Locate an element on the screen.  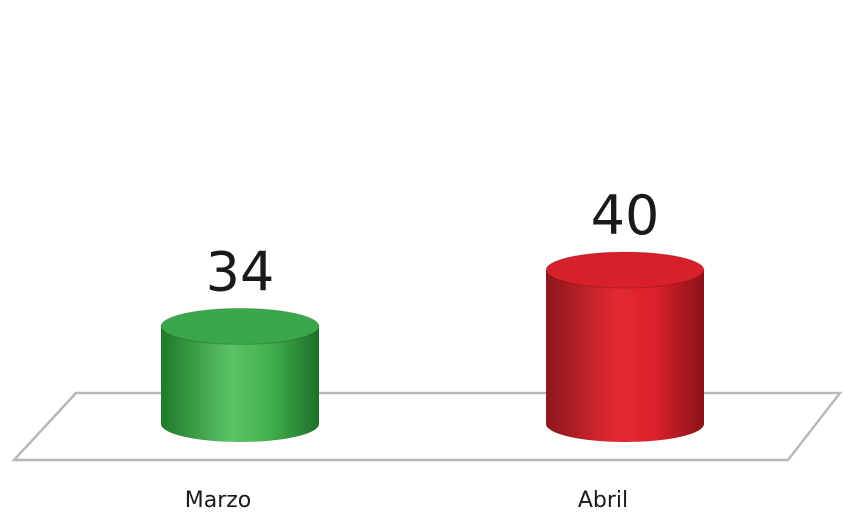
chart-floor is located at coordinates (427, 426).